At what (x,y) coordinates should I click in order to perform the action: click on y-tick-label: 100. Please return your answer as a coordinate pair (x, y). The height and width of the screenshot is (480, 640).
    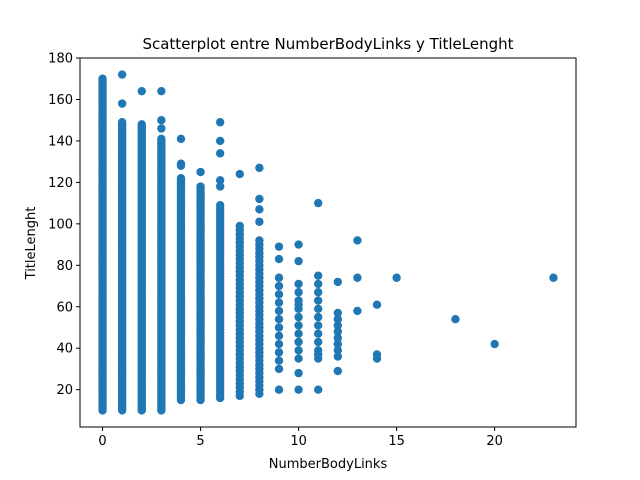
    Looking at the image, I should click on (60, 224).